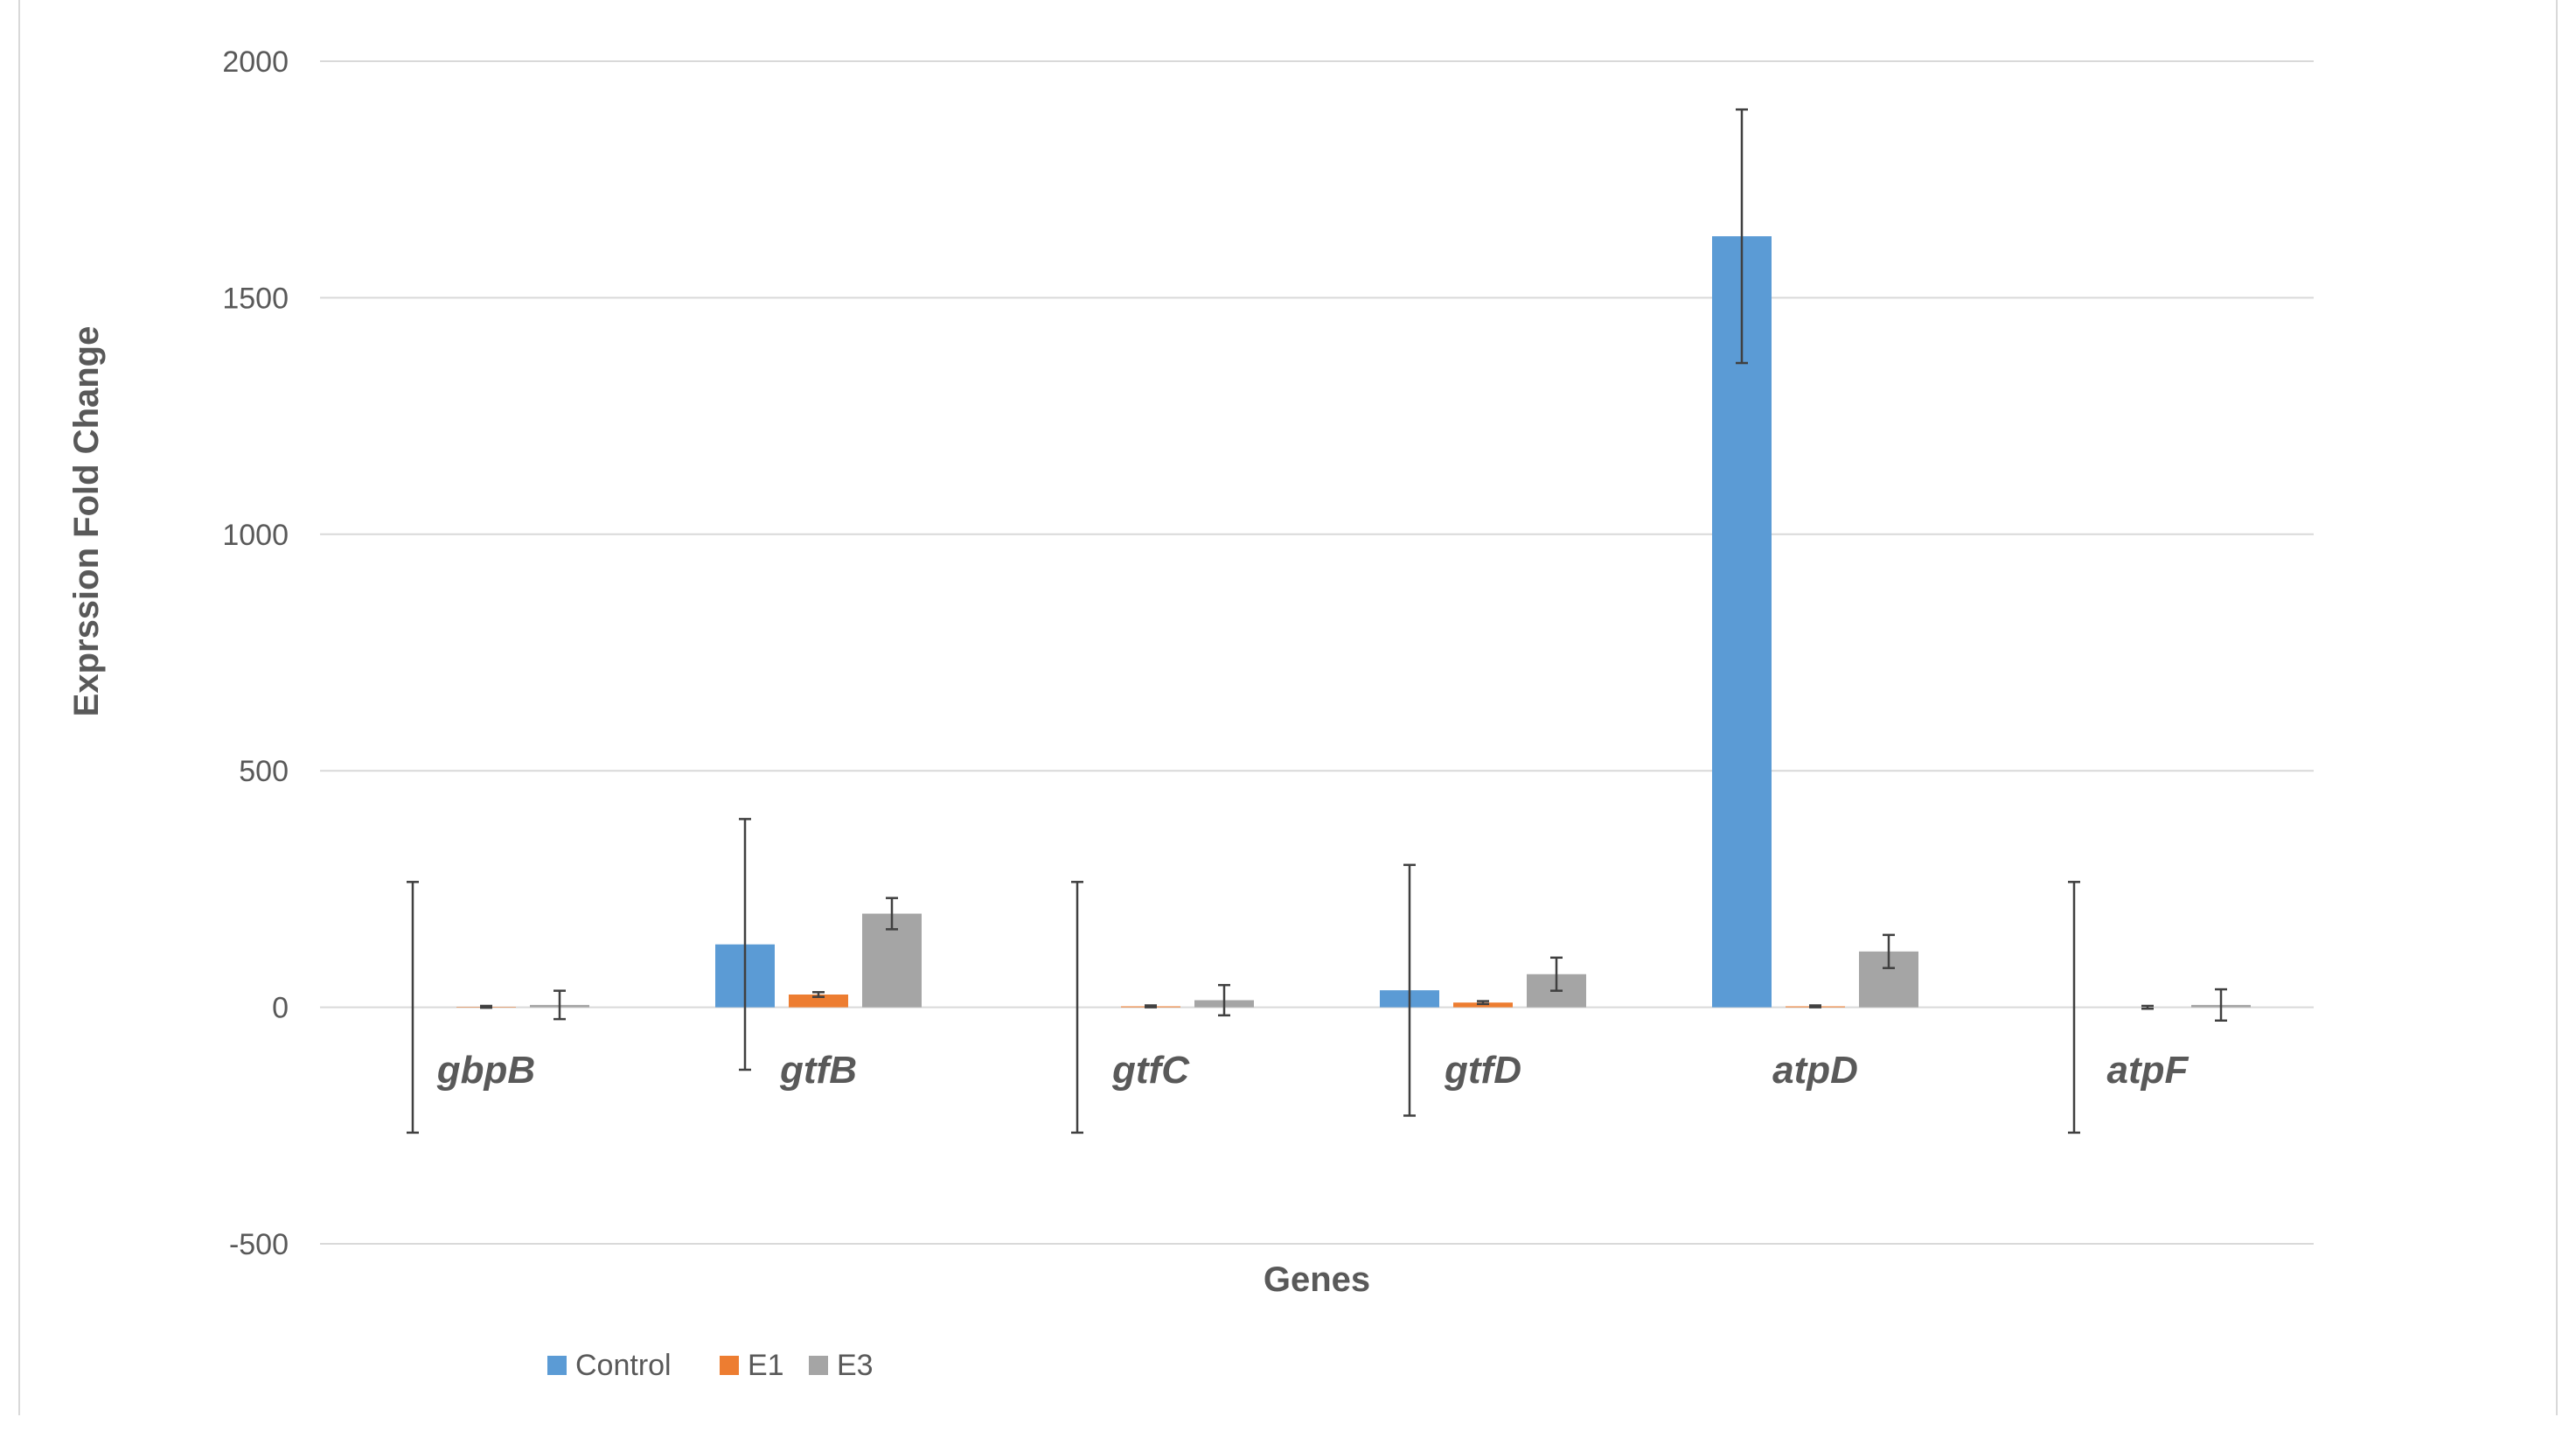  Describe the element at coordinates (255, 653) in the screenshot. I see `y-axis-ticks: -500 0 500 1000 1500 2000` at that location.